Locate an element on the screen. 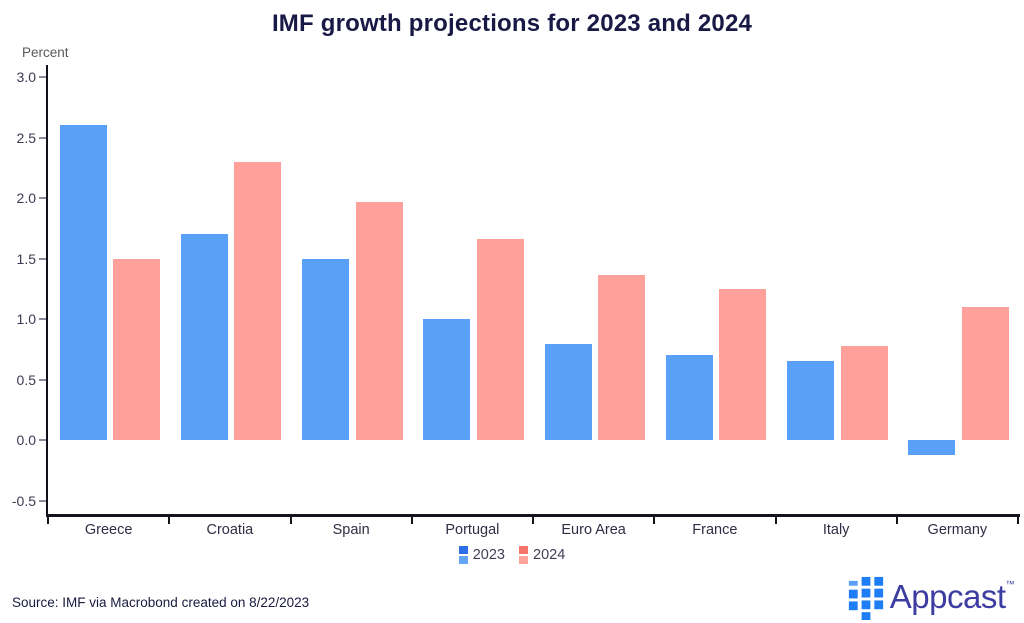 The image size is (1024, 623). legend-item-2023: 2023 is located at coordinates (481, 555).